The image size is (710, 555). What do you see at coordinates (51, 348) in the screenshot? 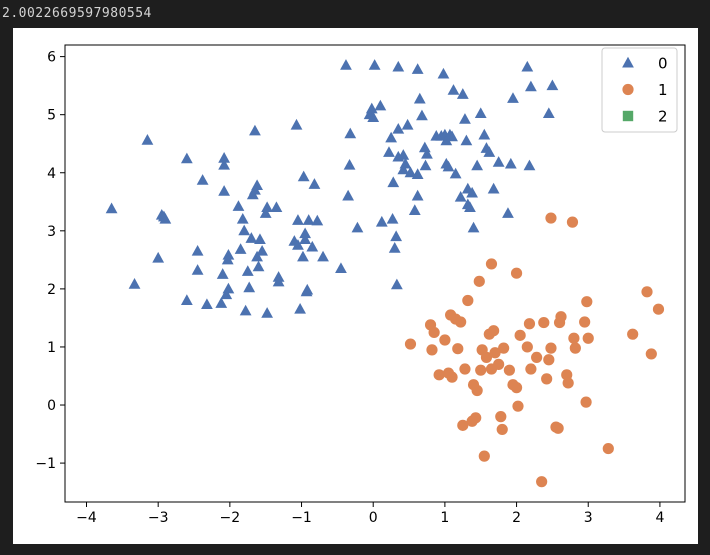
I see `y-tick-label: 1` at bounding box center [51, 348].